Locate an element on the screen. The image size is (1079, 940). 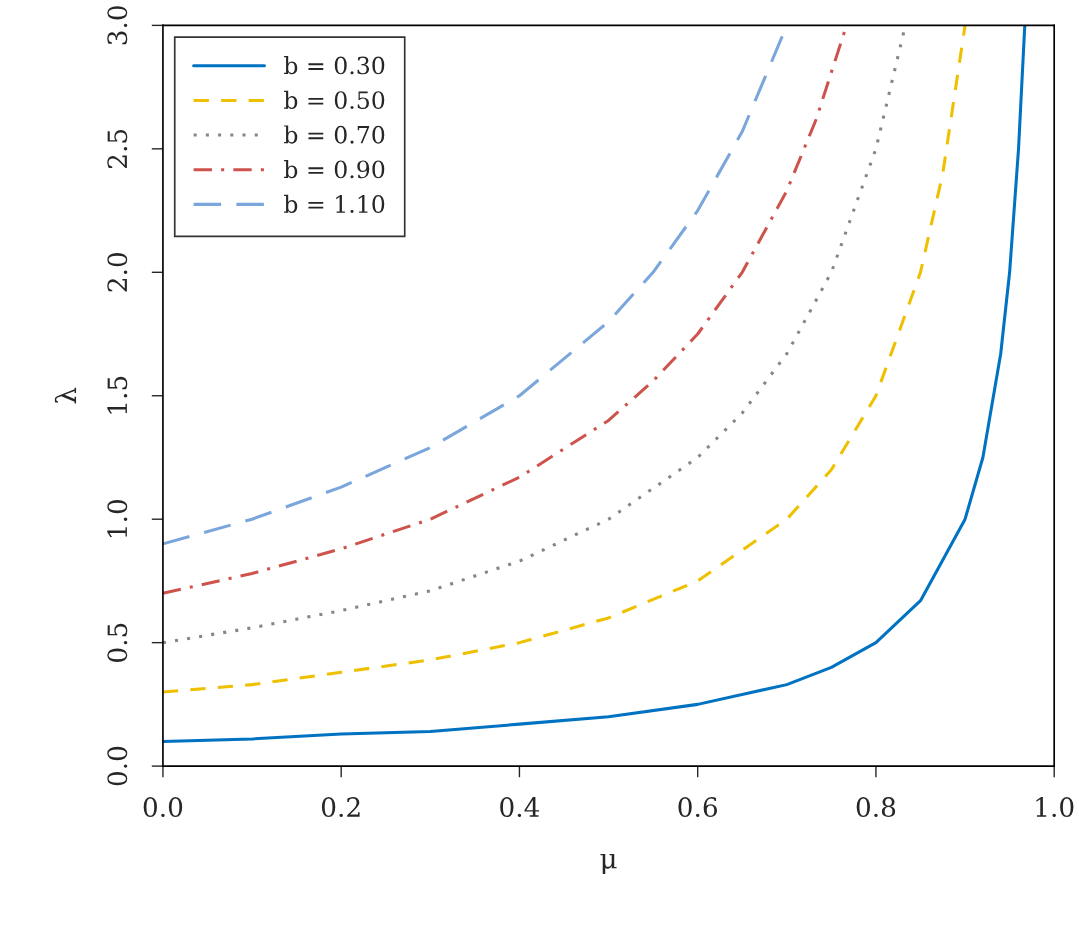
legend-label: b = 1.10 is located at coordinates (334, 203).